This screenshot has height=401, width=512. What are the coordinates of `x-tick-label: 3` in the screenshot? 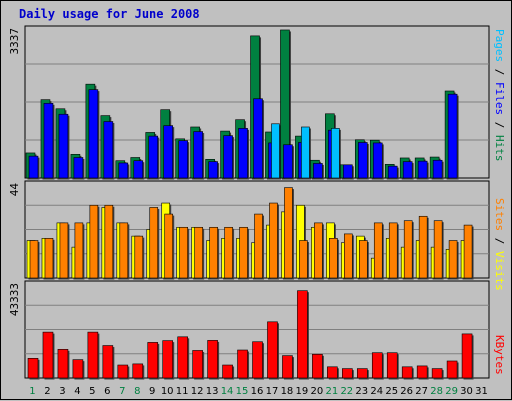 It's located at (62, 391).